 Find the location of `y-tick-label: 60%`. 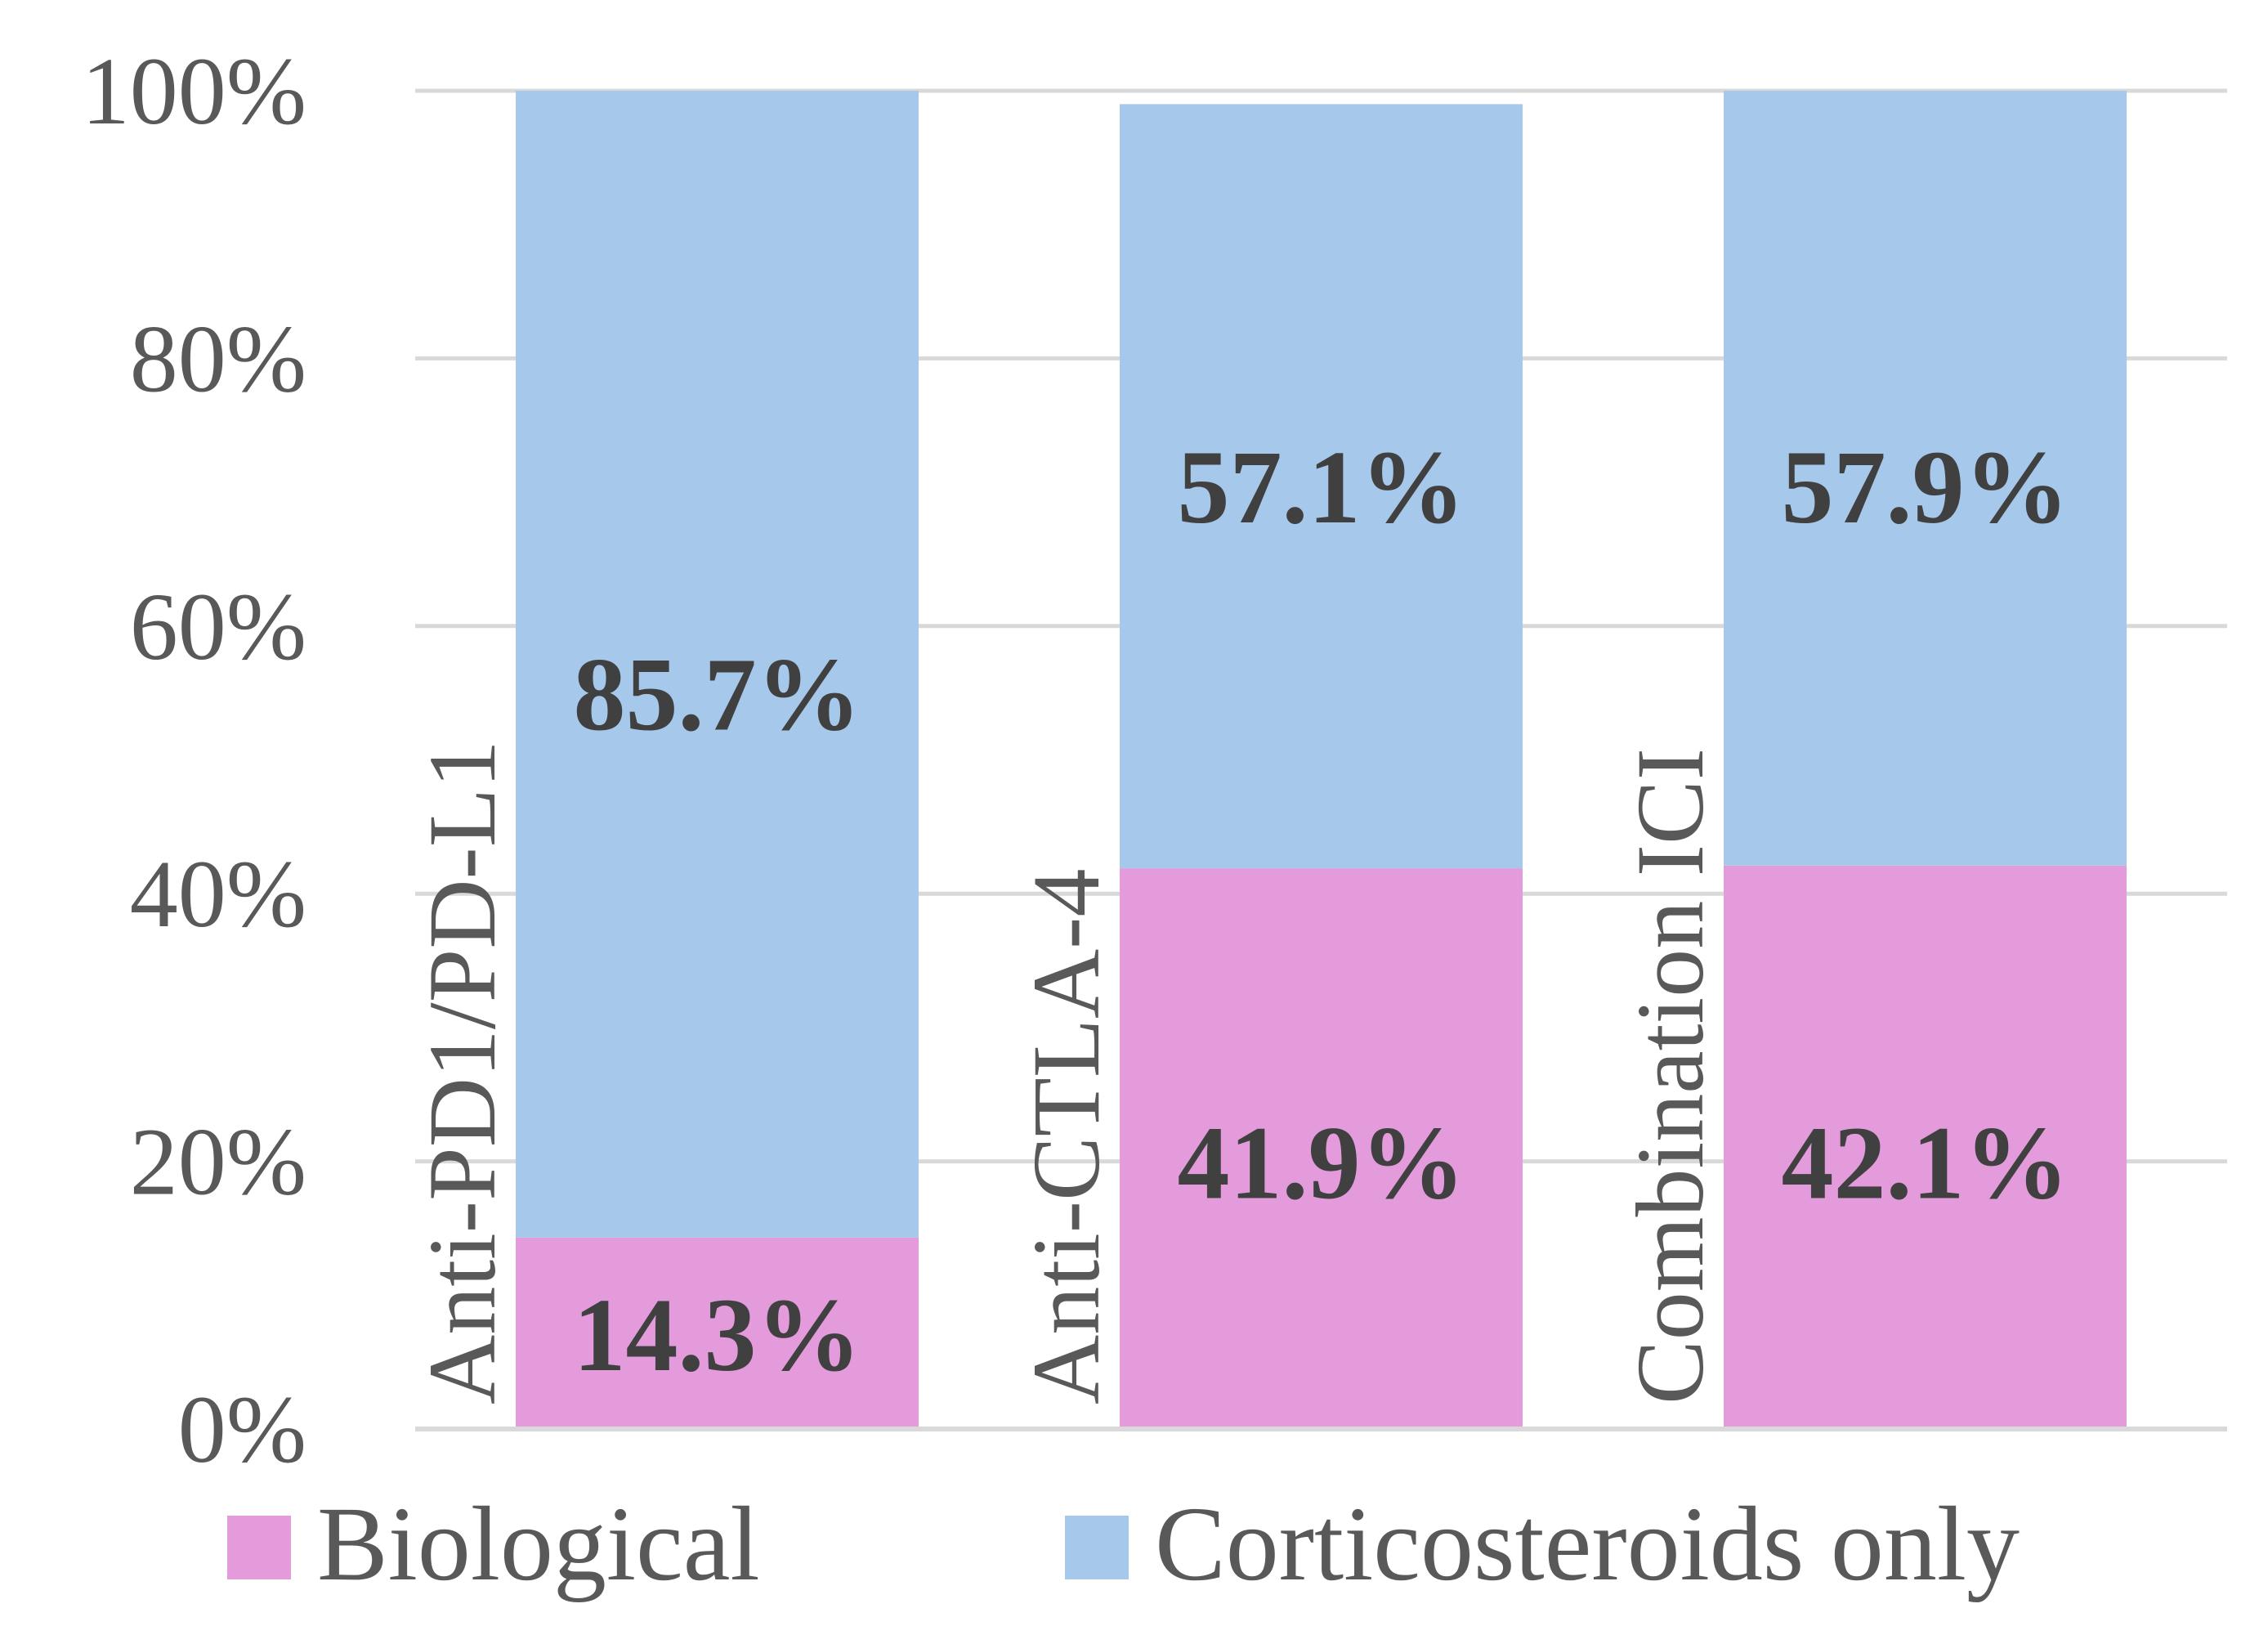

y-tick-label: 60% is located at coordinates (218, 626).